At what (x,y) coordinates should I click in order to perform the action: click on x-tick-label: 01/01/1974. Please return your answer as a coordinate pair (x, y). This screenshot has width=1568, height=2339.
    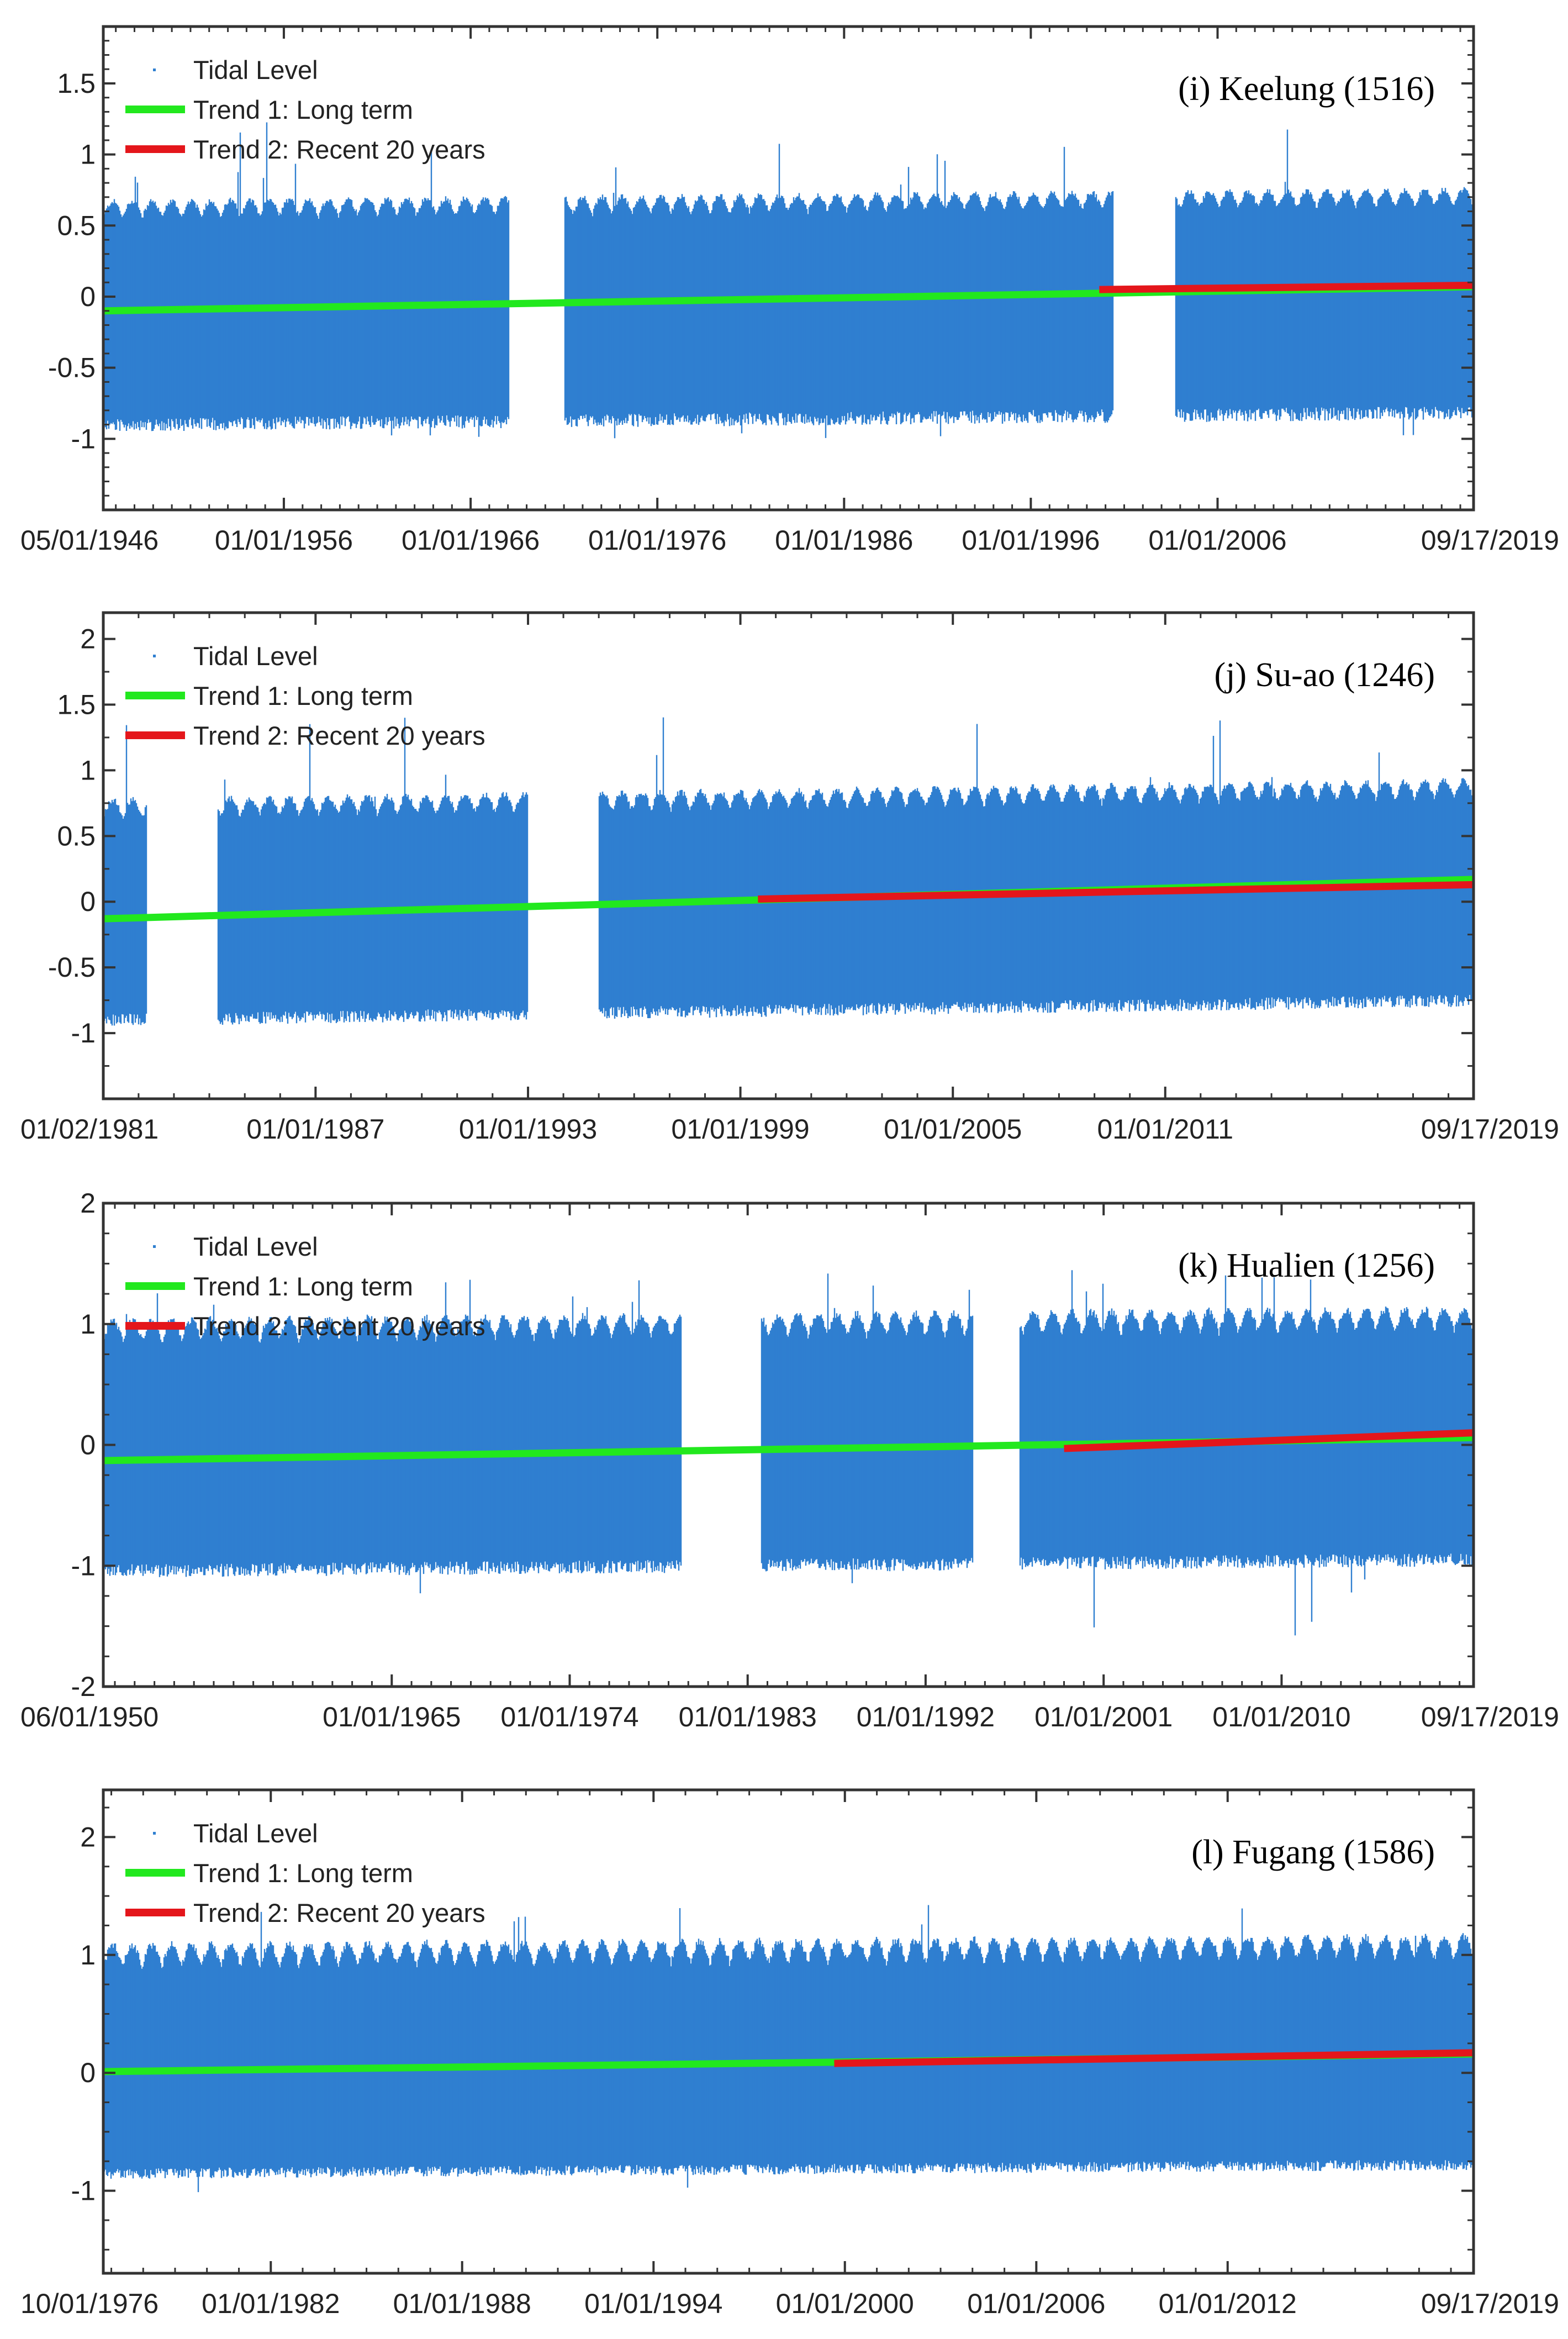
    Looking at the image, I should click on (569, 1717).